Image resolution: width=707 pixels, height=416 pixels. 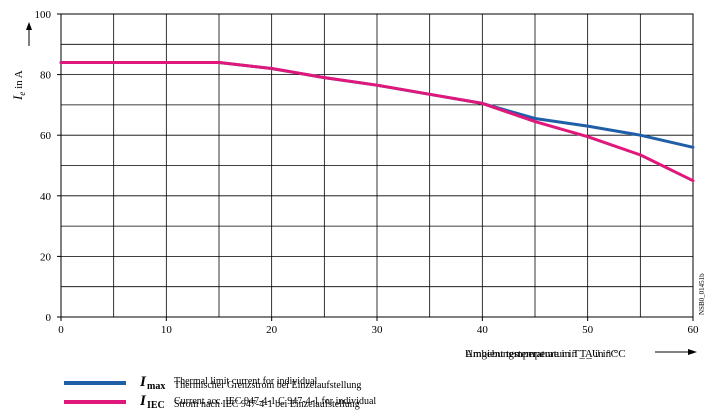 I want to click on x-tick-label: 40, so click(x=483, y=330).